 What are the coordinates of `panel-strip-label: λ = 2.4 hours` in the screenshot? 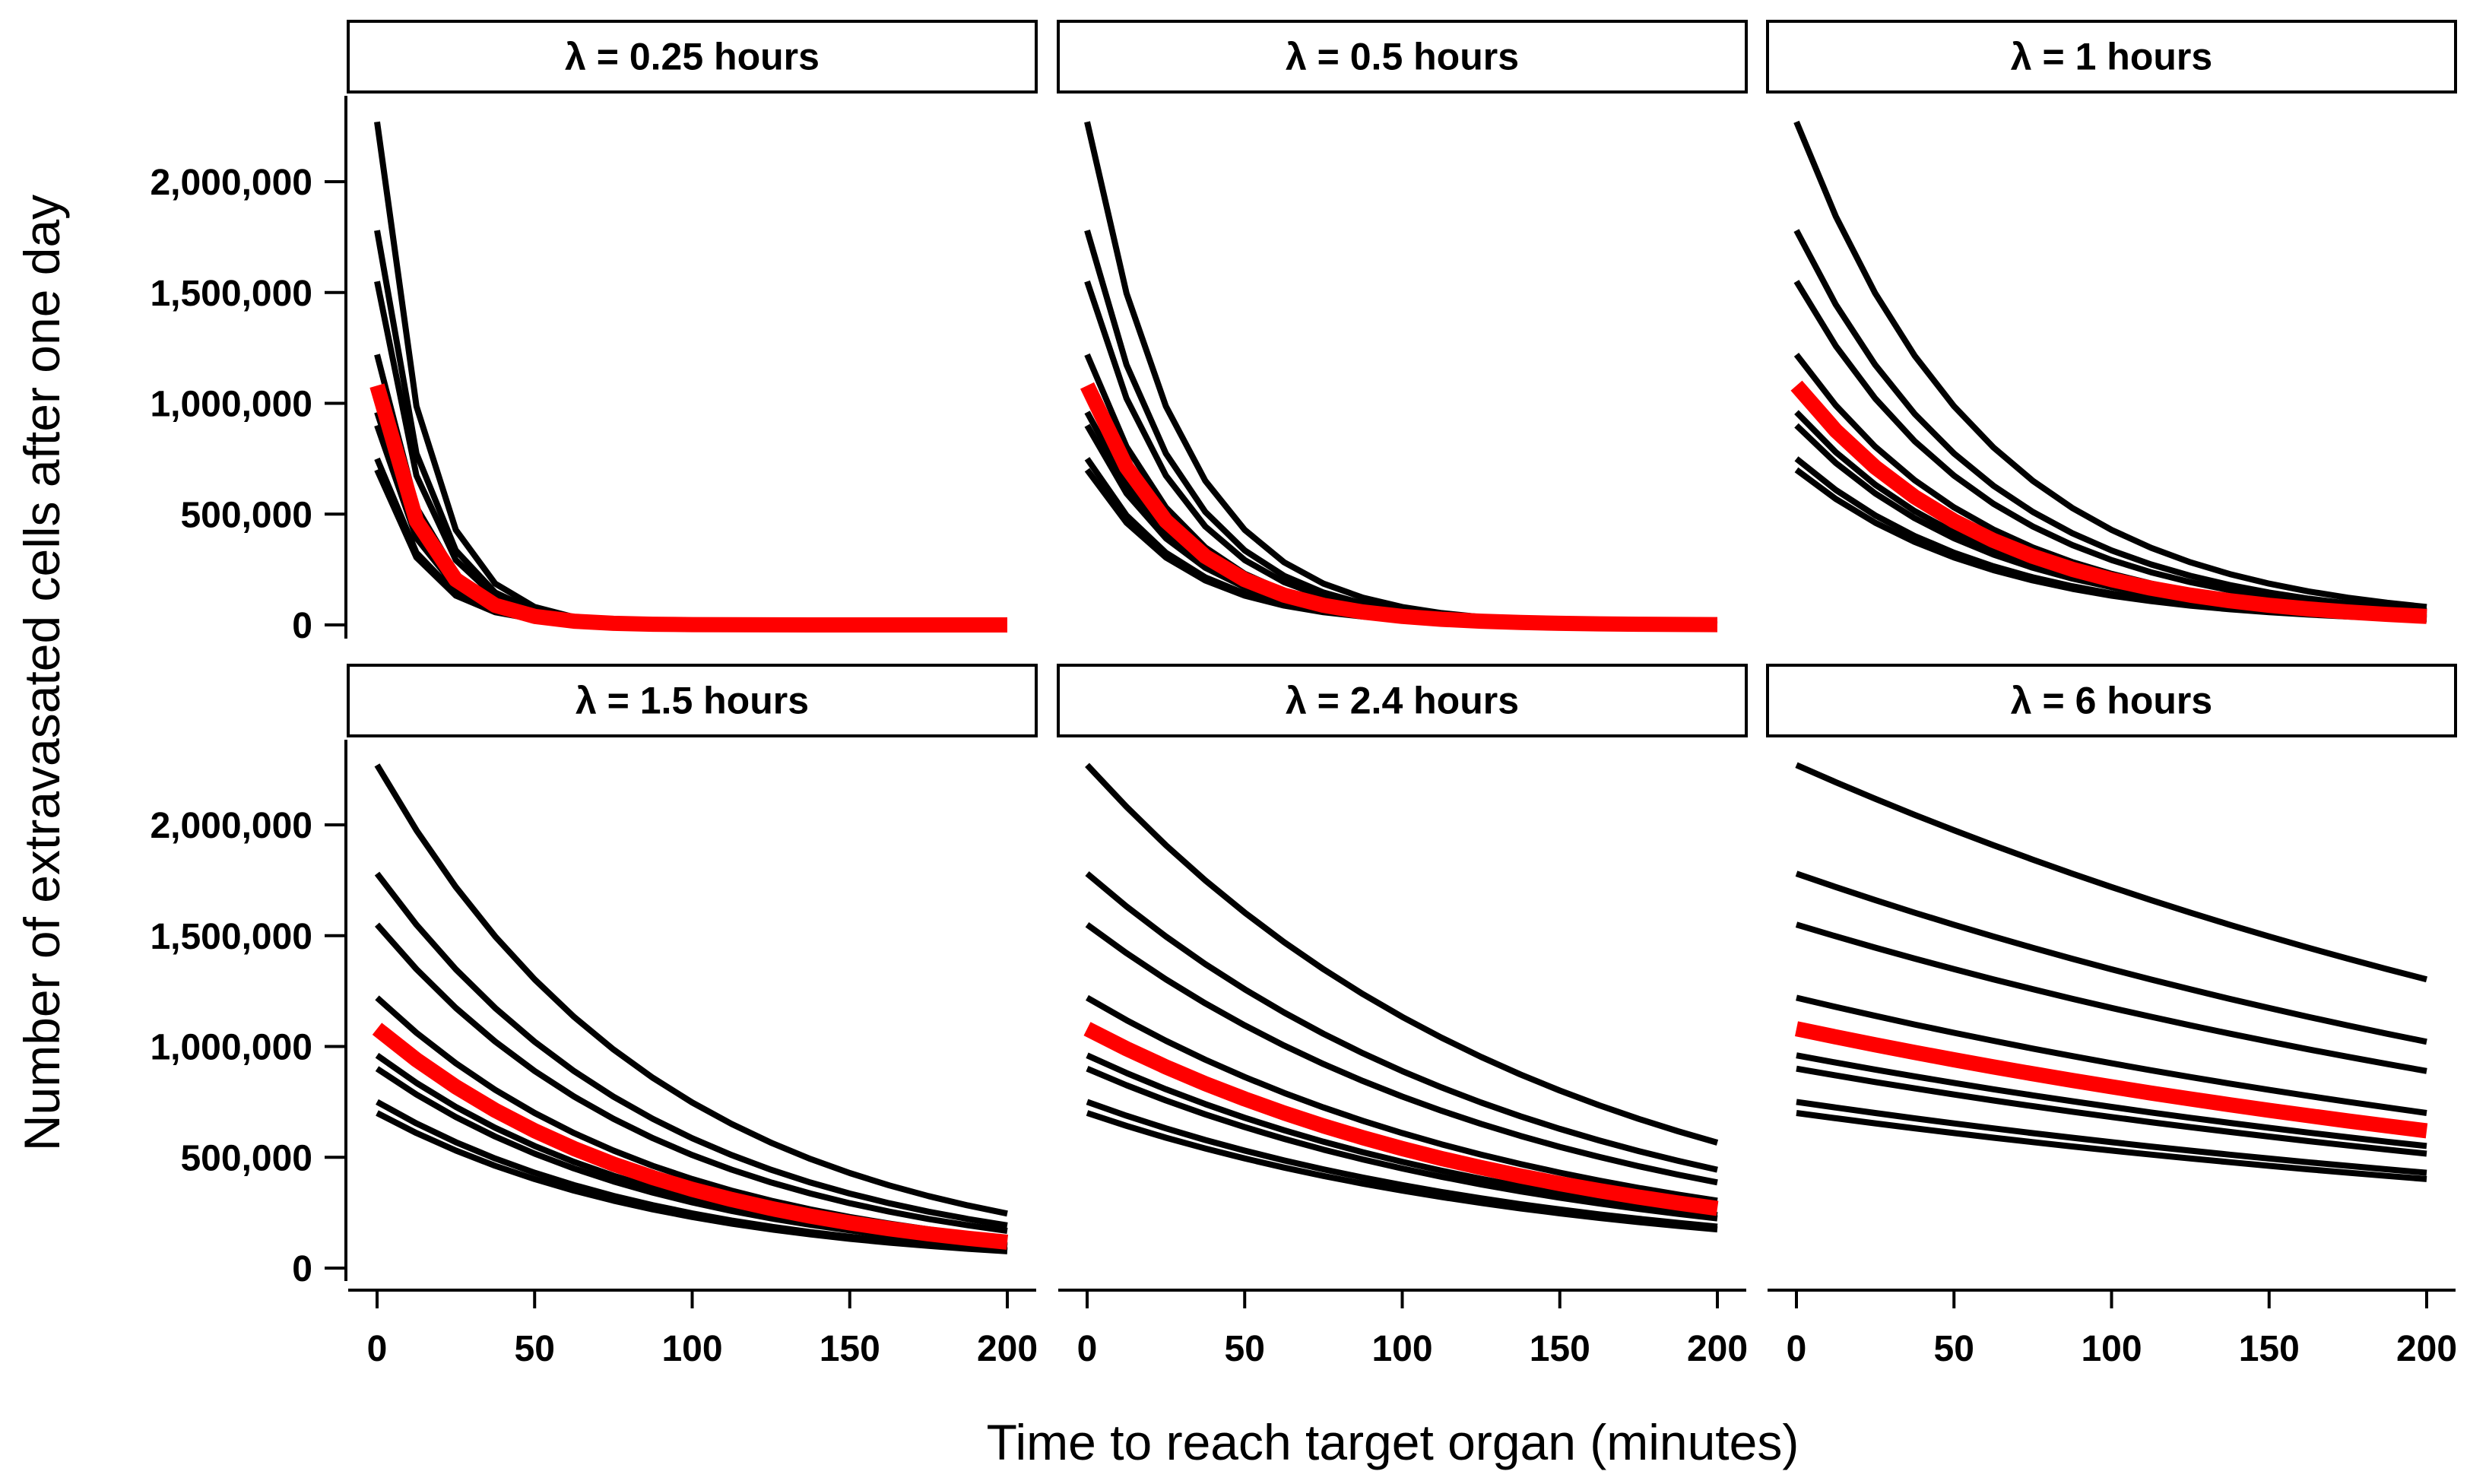 It's located at (1402, 701).